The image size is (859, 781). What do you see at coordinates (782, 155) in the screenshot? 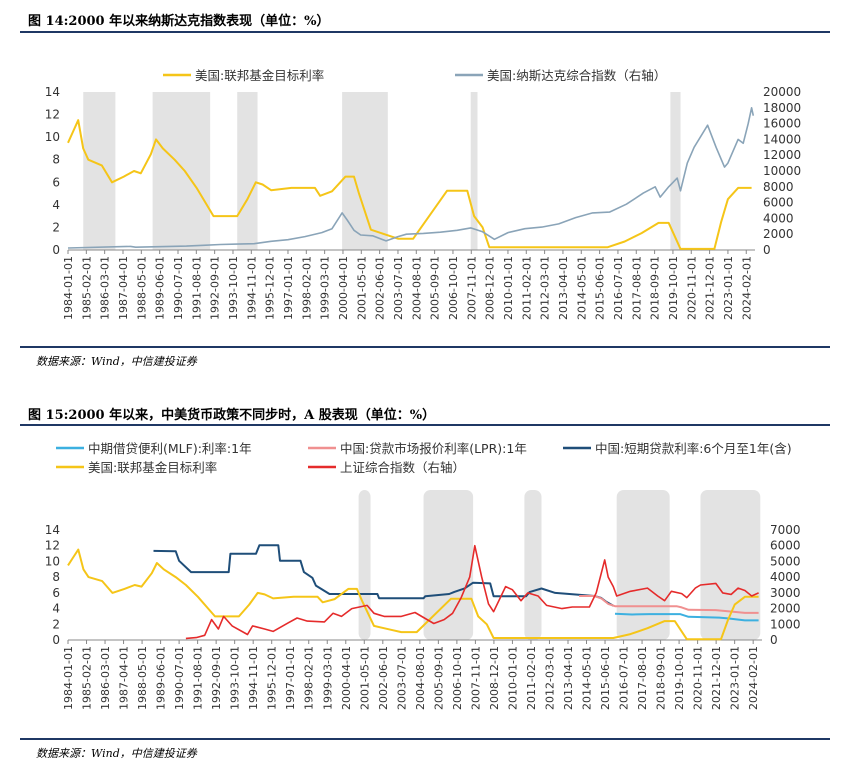
I see `y-right-tick-label: 12000` at bounding box center [782, 155].